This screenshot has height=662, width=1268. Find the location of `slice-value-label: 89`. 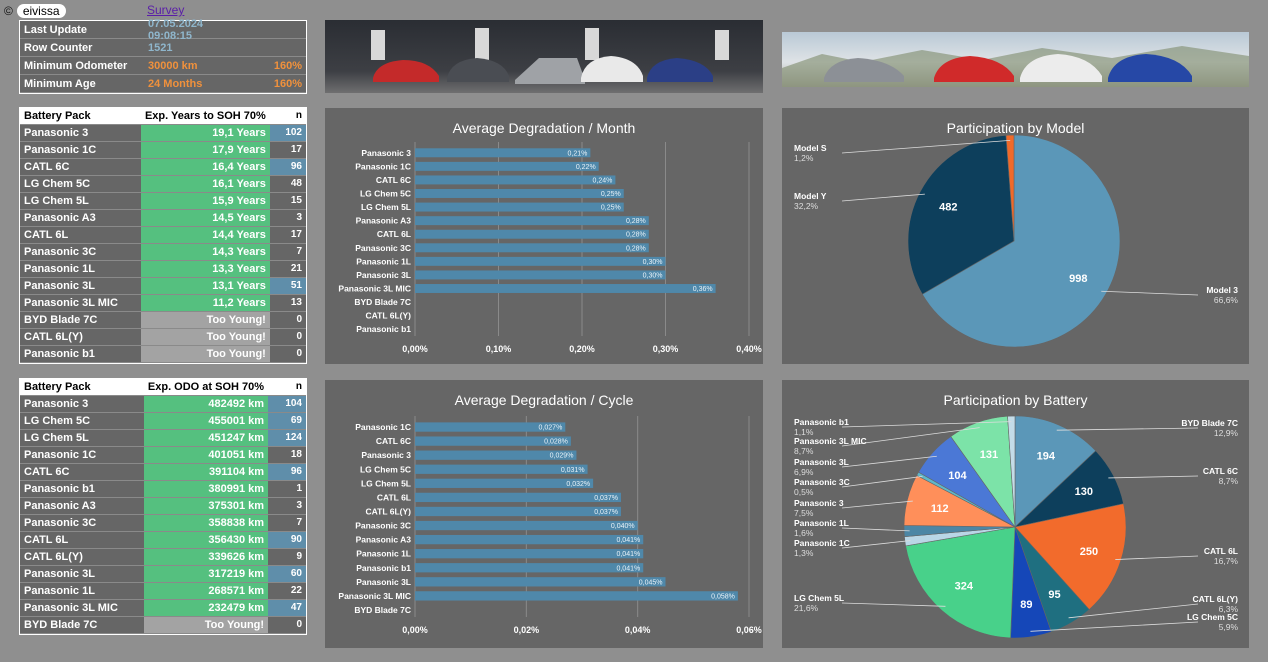

slice-value-label: 89 is located at coordinates (1026, 605).